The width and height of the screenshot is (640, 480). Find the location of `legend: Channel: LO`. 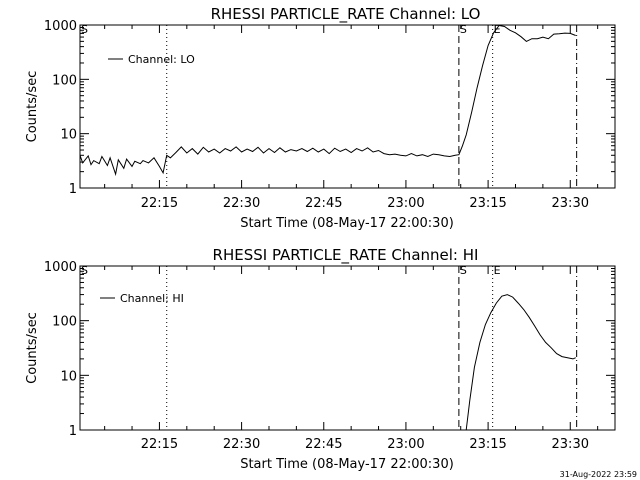

legend: Channel: LO is located at coordinates (151, 59).